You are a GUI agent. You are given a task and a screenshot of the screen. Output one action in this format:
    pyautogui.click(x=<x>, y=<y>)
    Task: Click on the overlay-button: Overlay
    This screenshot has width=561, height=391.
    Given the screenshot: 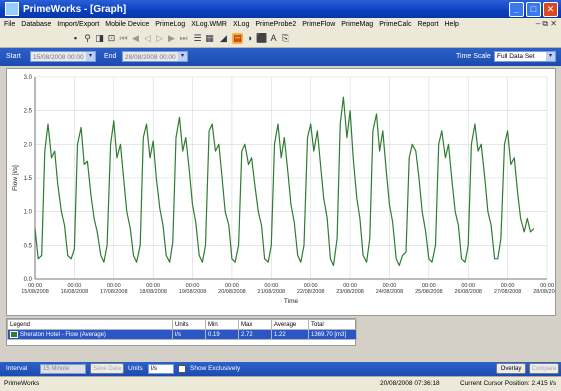 What is the action you would take?
    pyautogui.click(x=511, y=368)
    